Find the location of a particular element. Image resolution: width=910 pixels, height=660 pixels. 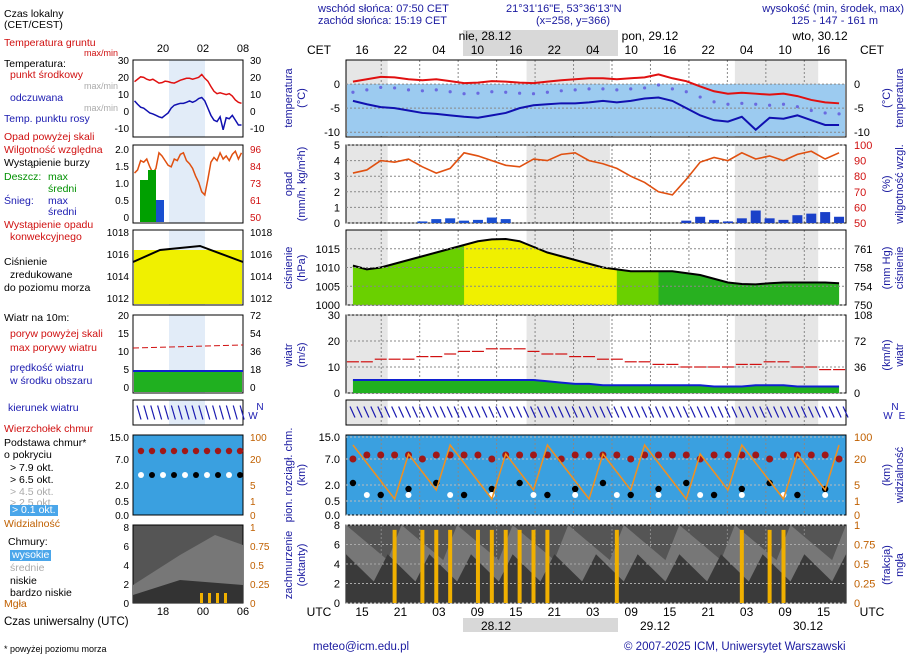

legend-compass-n-icon: N is located at coordinates (259, 407).